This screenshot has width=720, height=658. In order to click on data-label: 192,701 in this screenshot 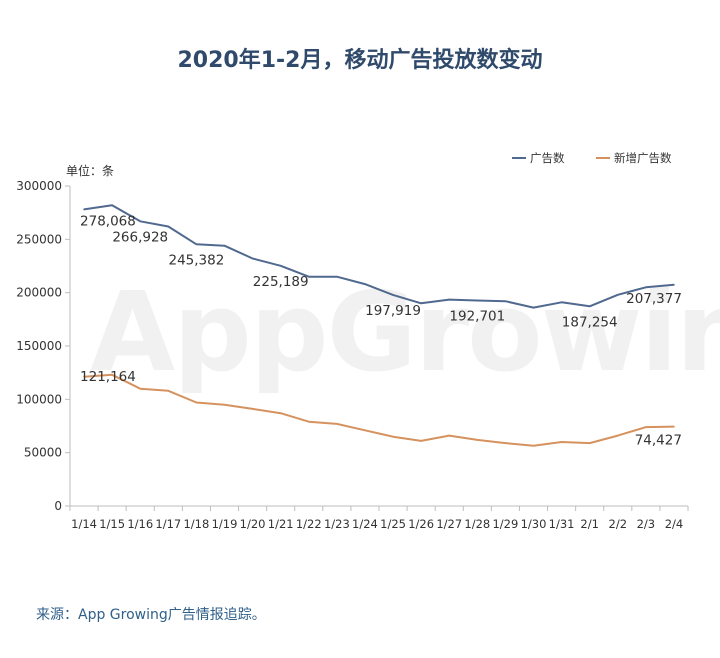, I will do `click(477, 316)`.